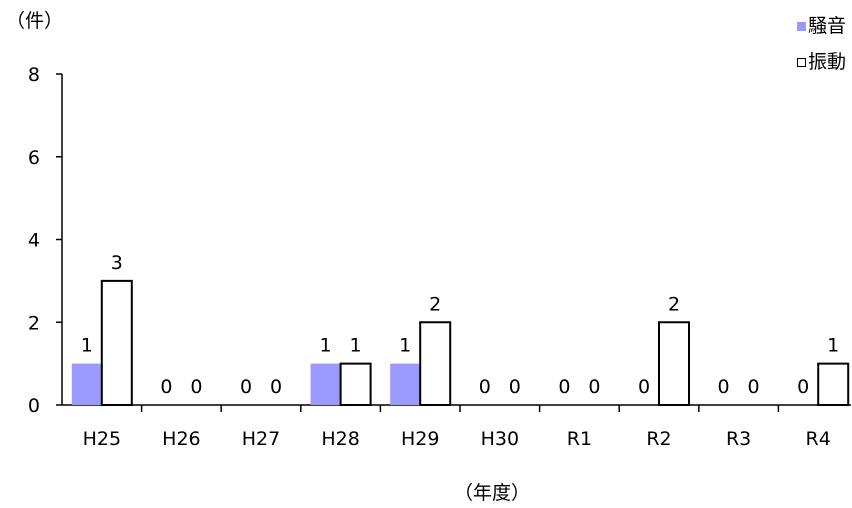 Image resolution: width=852 pixels, height=508 pixels. What do you see at coordinates (35, 21) in the screenshot?
I see `y-axis-unit-label: （件）` at bounding box center [35, 21].